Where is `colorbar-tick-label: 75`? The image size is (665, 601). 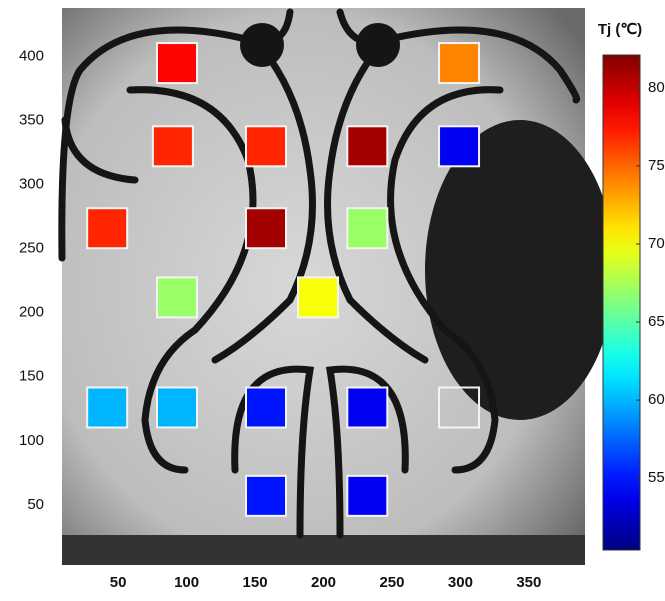 colorbar-tick-label: 75 is located at coordinates (656, 165).